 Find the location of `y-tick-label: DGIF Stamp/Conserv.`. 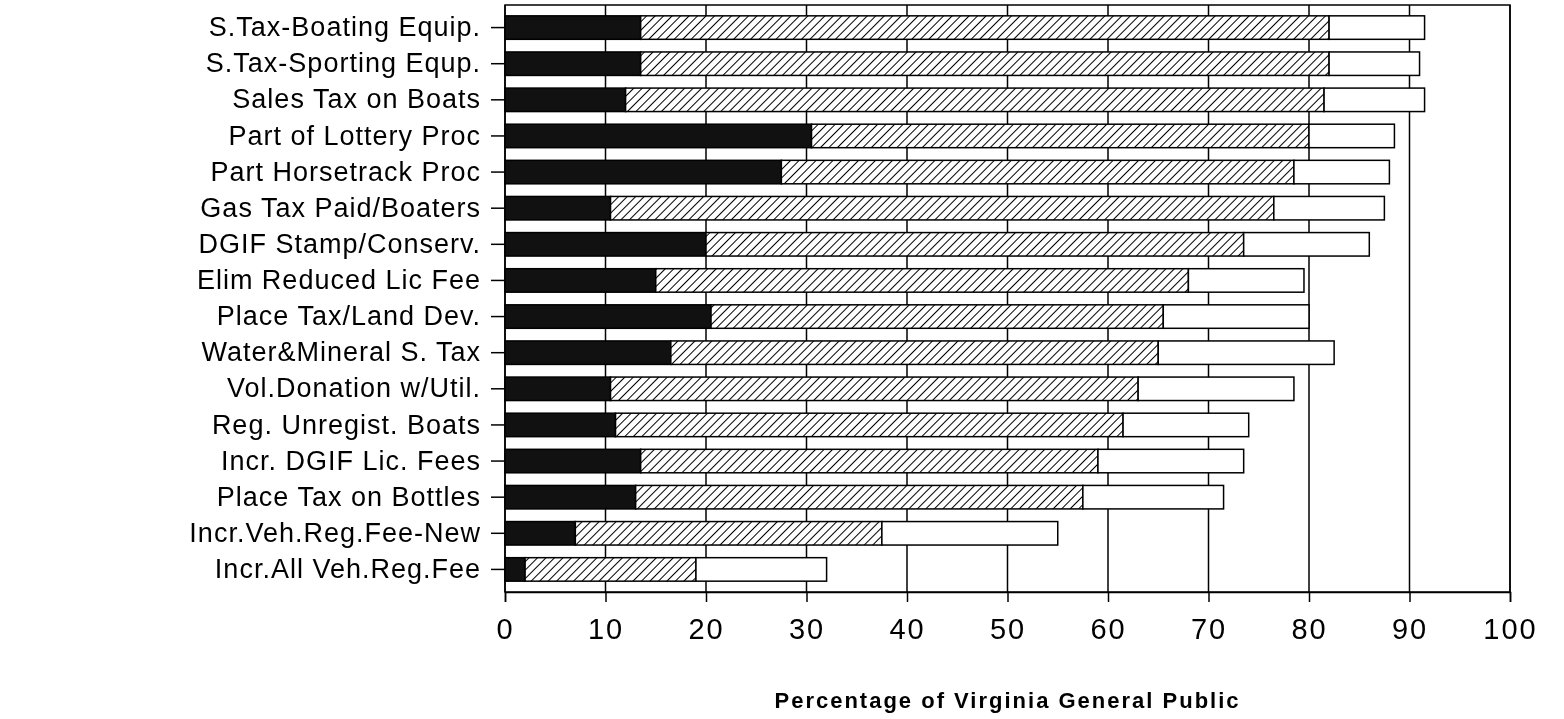

y-tick-label: DGIF Stamp/Conserv. is located at coordinates (339, 243).